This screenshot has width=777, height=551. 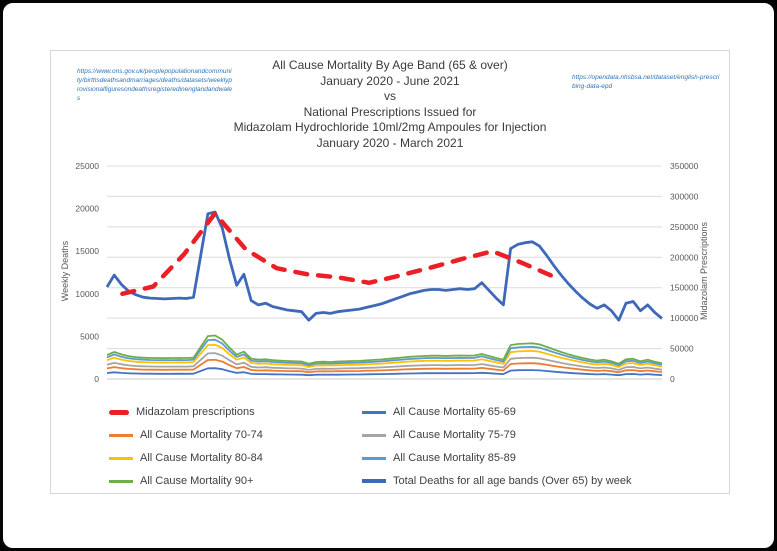 What do you see at coordinates (201, 435) in the screenshot?
I see `legend-label: All Cause Mortality 70-74` at bounding box center [201, 435].